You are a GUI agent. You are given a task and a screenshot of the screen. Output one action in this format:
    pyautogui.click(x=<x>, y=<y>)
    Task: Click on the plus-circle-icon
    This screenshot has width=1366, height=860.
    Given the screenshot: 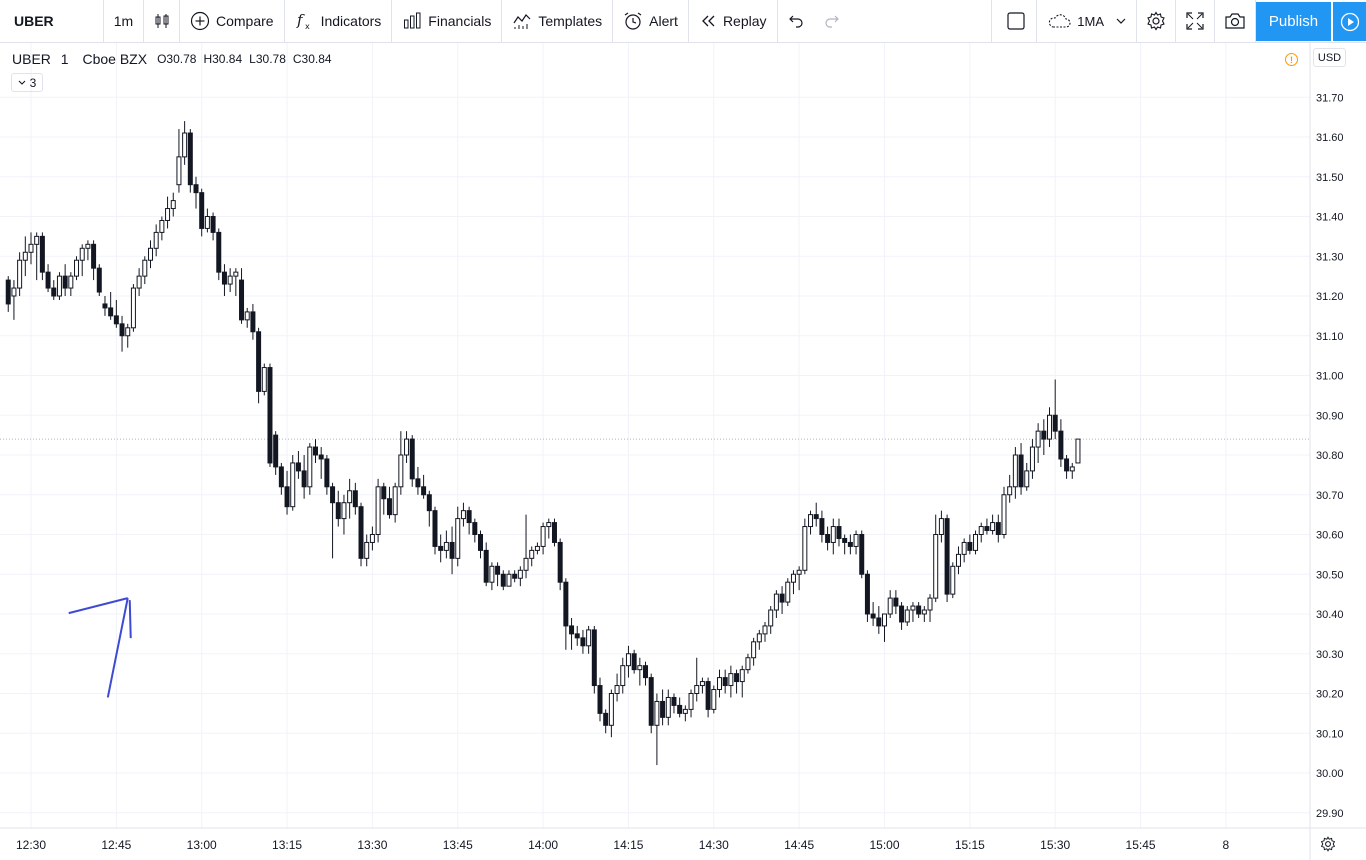 What is the action you would take?
    pyautogui.click(x=200, y=21)
    